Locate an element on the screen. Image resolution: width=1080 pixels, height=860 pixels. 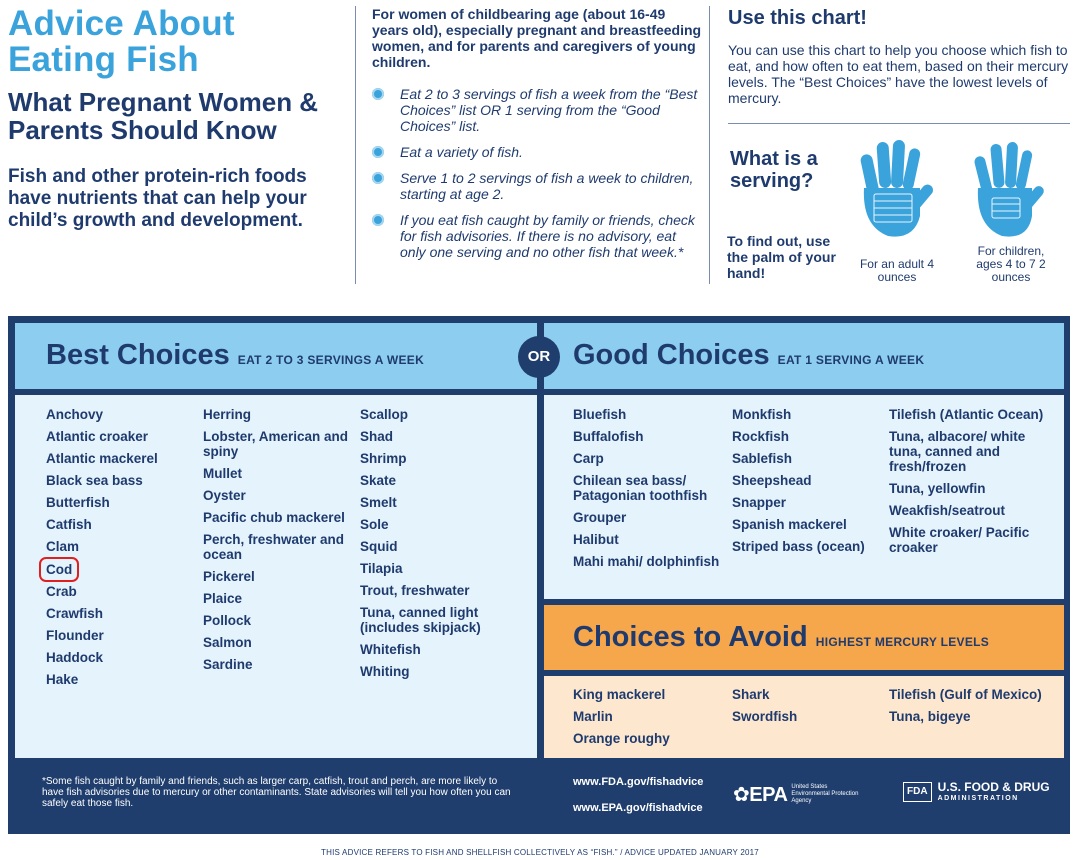
good-choices-subtitle: EAT 1 SERVING A WEEK is located at coordinates (851, 360).